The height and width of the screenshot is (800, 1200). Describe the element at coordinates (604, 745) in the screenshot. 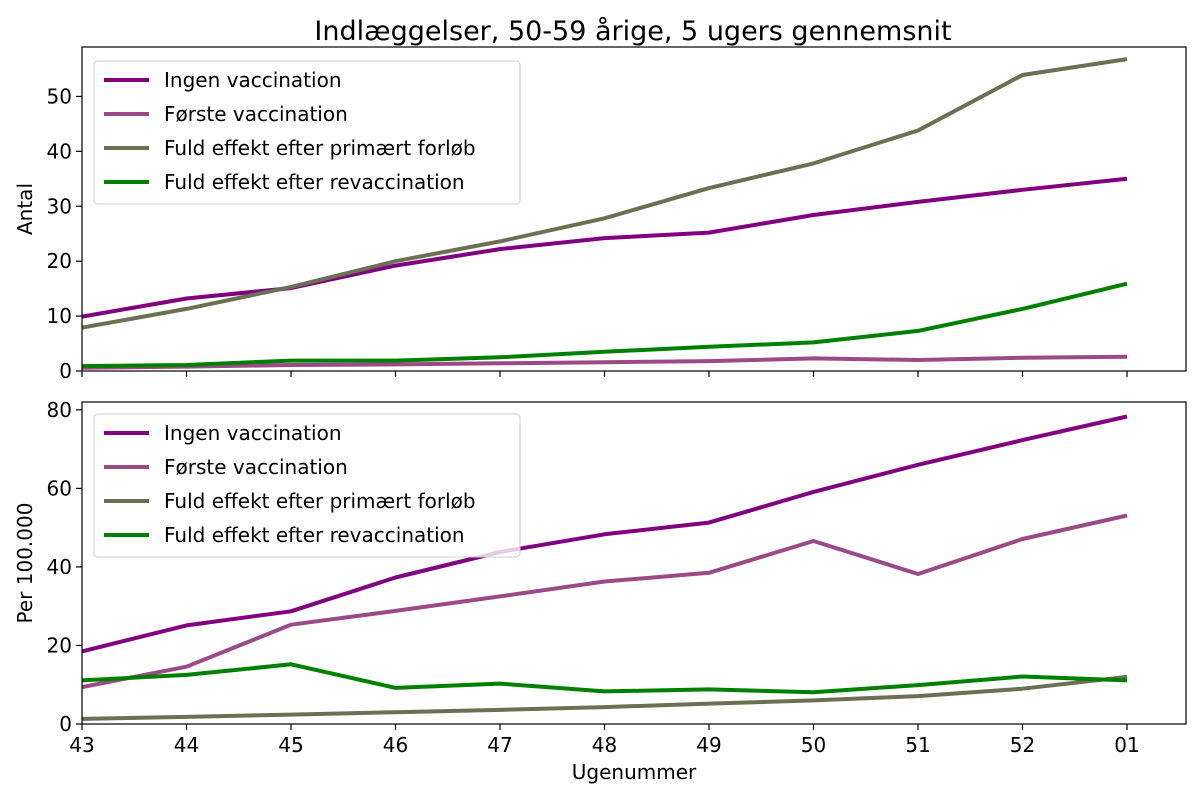

I see `x-tick-label: 48` at that location.